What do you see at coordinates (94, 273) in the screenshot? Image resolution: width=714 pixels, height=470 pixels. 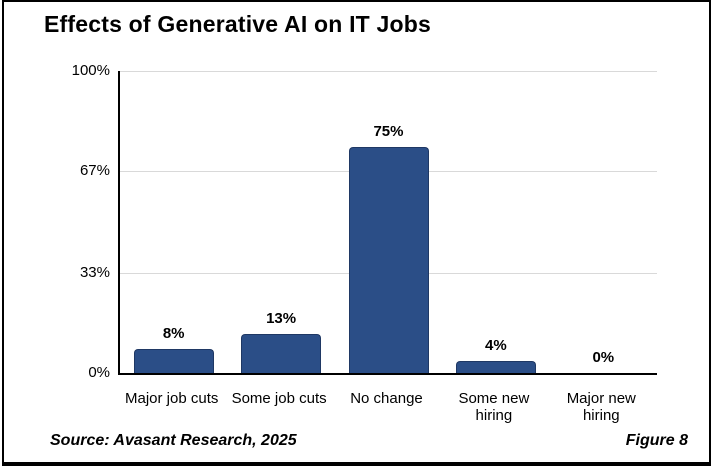 I see `y-tick-label: 33%` at bounding box center [94, 273].